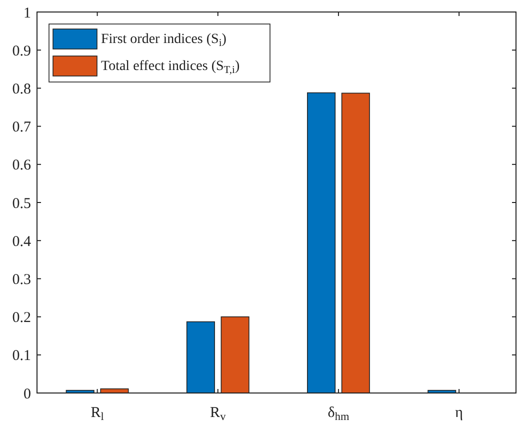  I want to click on y-tick-label: 0.1, so click(21, 356).